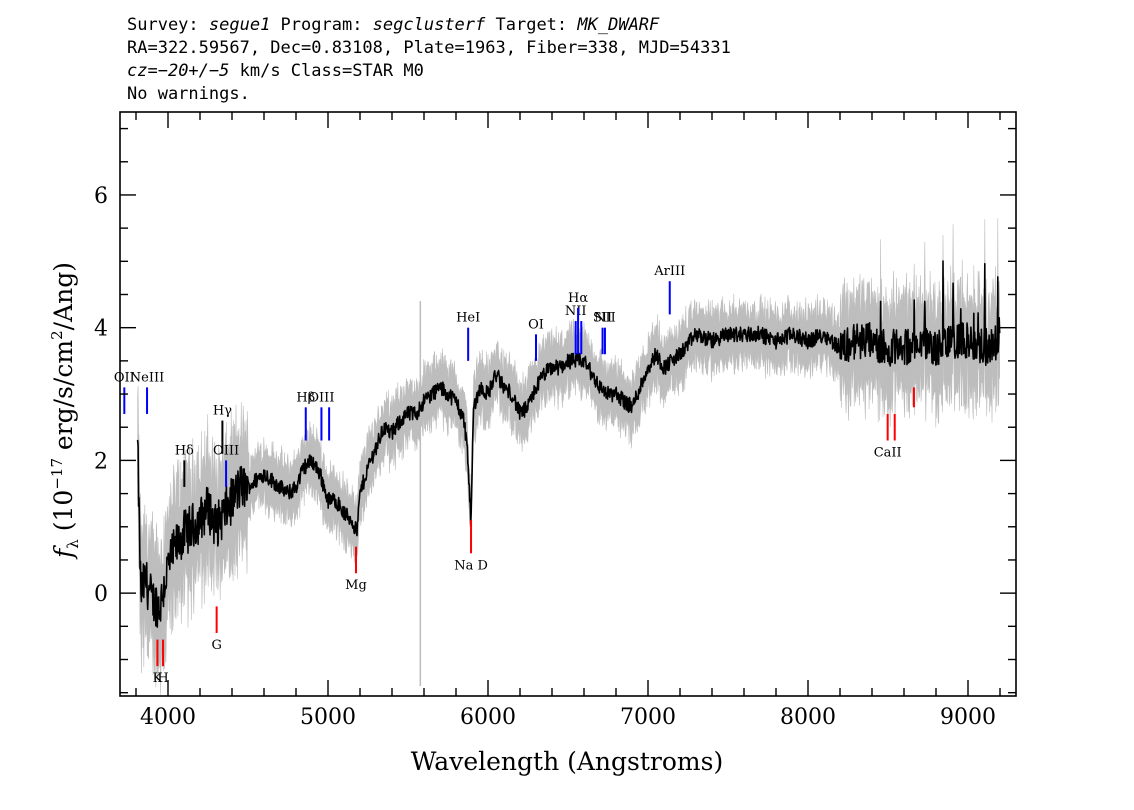  I want to click on spectral-line-label-4: OIII, so click(226, 450).